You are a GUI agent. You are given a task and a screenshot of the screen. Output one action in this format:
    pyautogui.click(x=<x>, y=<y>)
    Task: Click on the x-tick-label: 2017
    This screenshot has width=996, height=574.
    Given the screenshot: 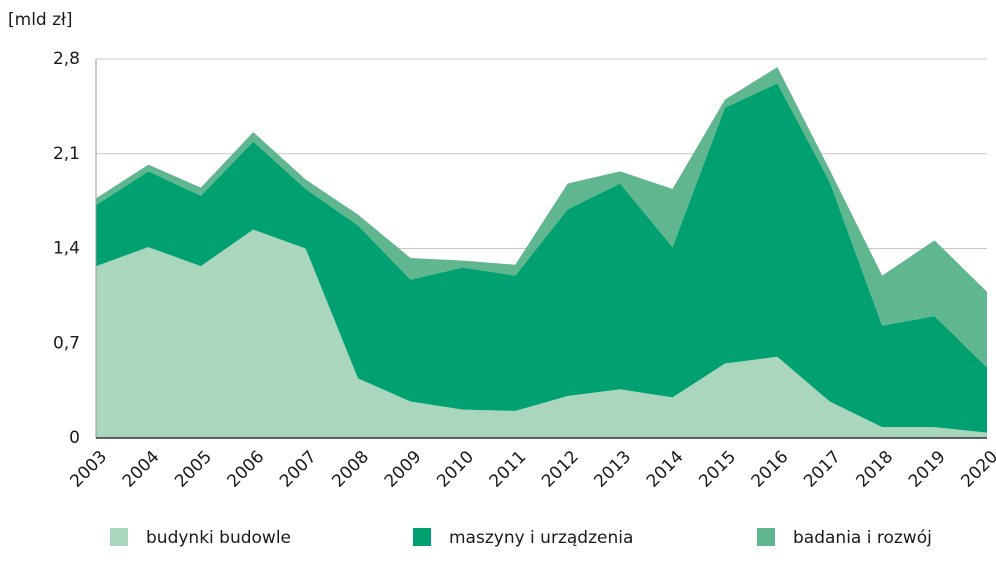 What is the action you would take?
    pyautogui.click(x=822, y=469)
    